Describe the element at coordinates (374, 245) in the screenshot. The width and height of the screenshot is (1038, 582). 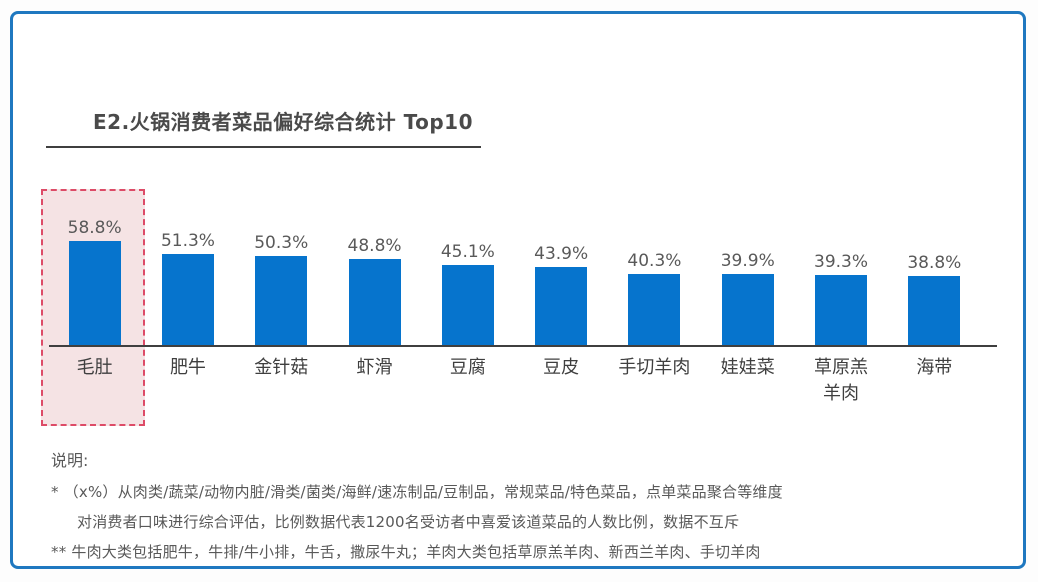
I see `bar-value-label: 48.8%` at that location.